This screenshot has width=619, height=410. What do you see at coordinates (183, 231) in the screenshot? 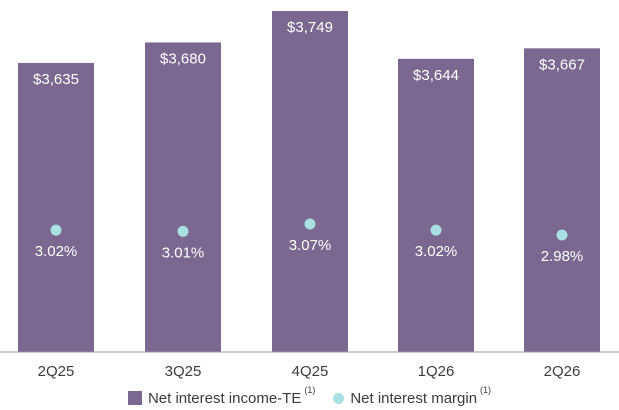
I see `margin-point-3Q25` at bounding box center [183, 231].